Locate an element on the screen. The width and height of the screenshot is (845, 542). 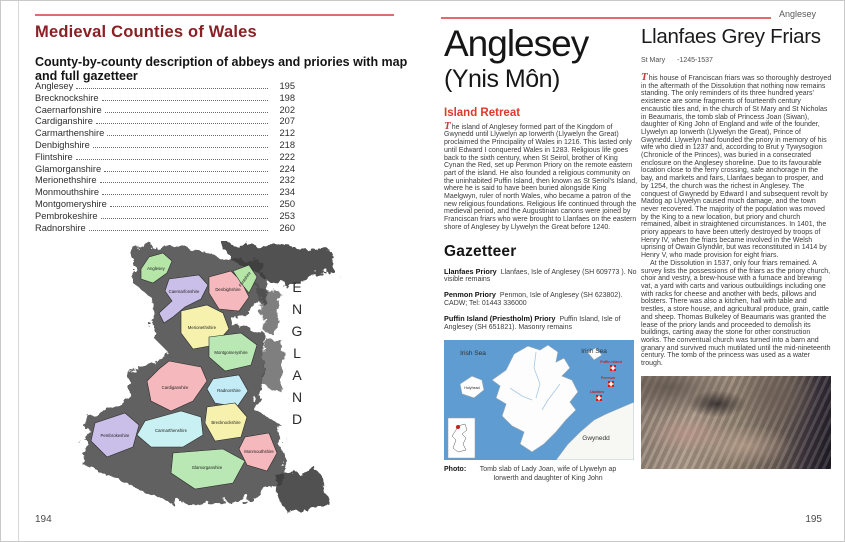
toc-row: Radnorshire 260 is located at coordinates (165, 228).